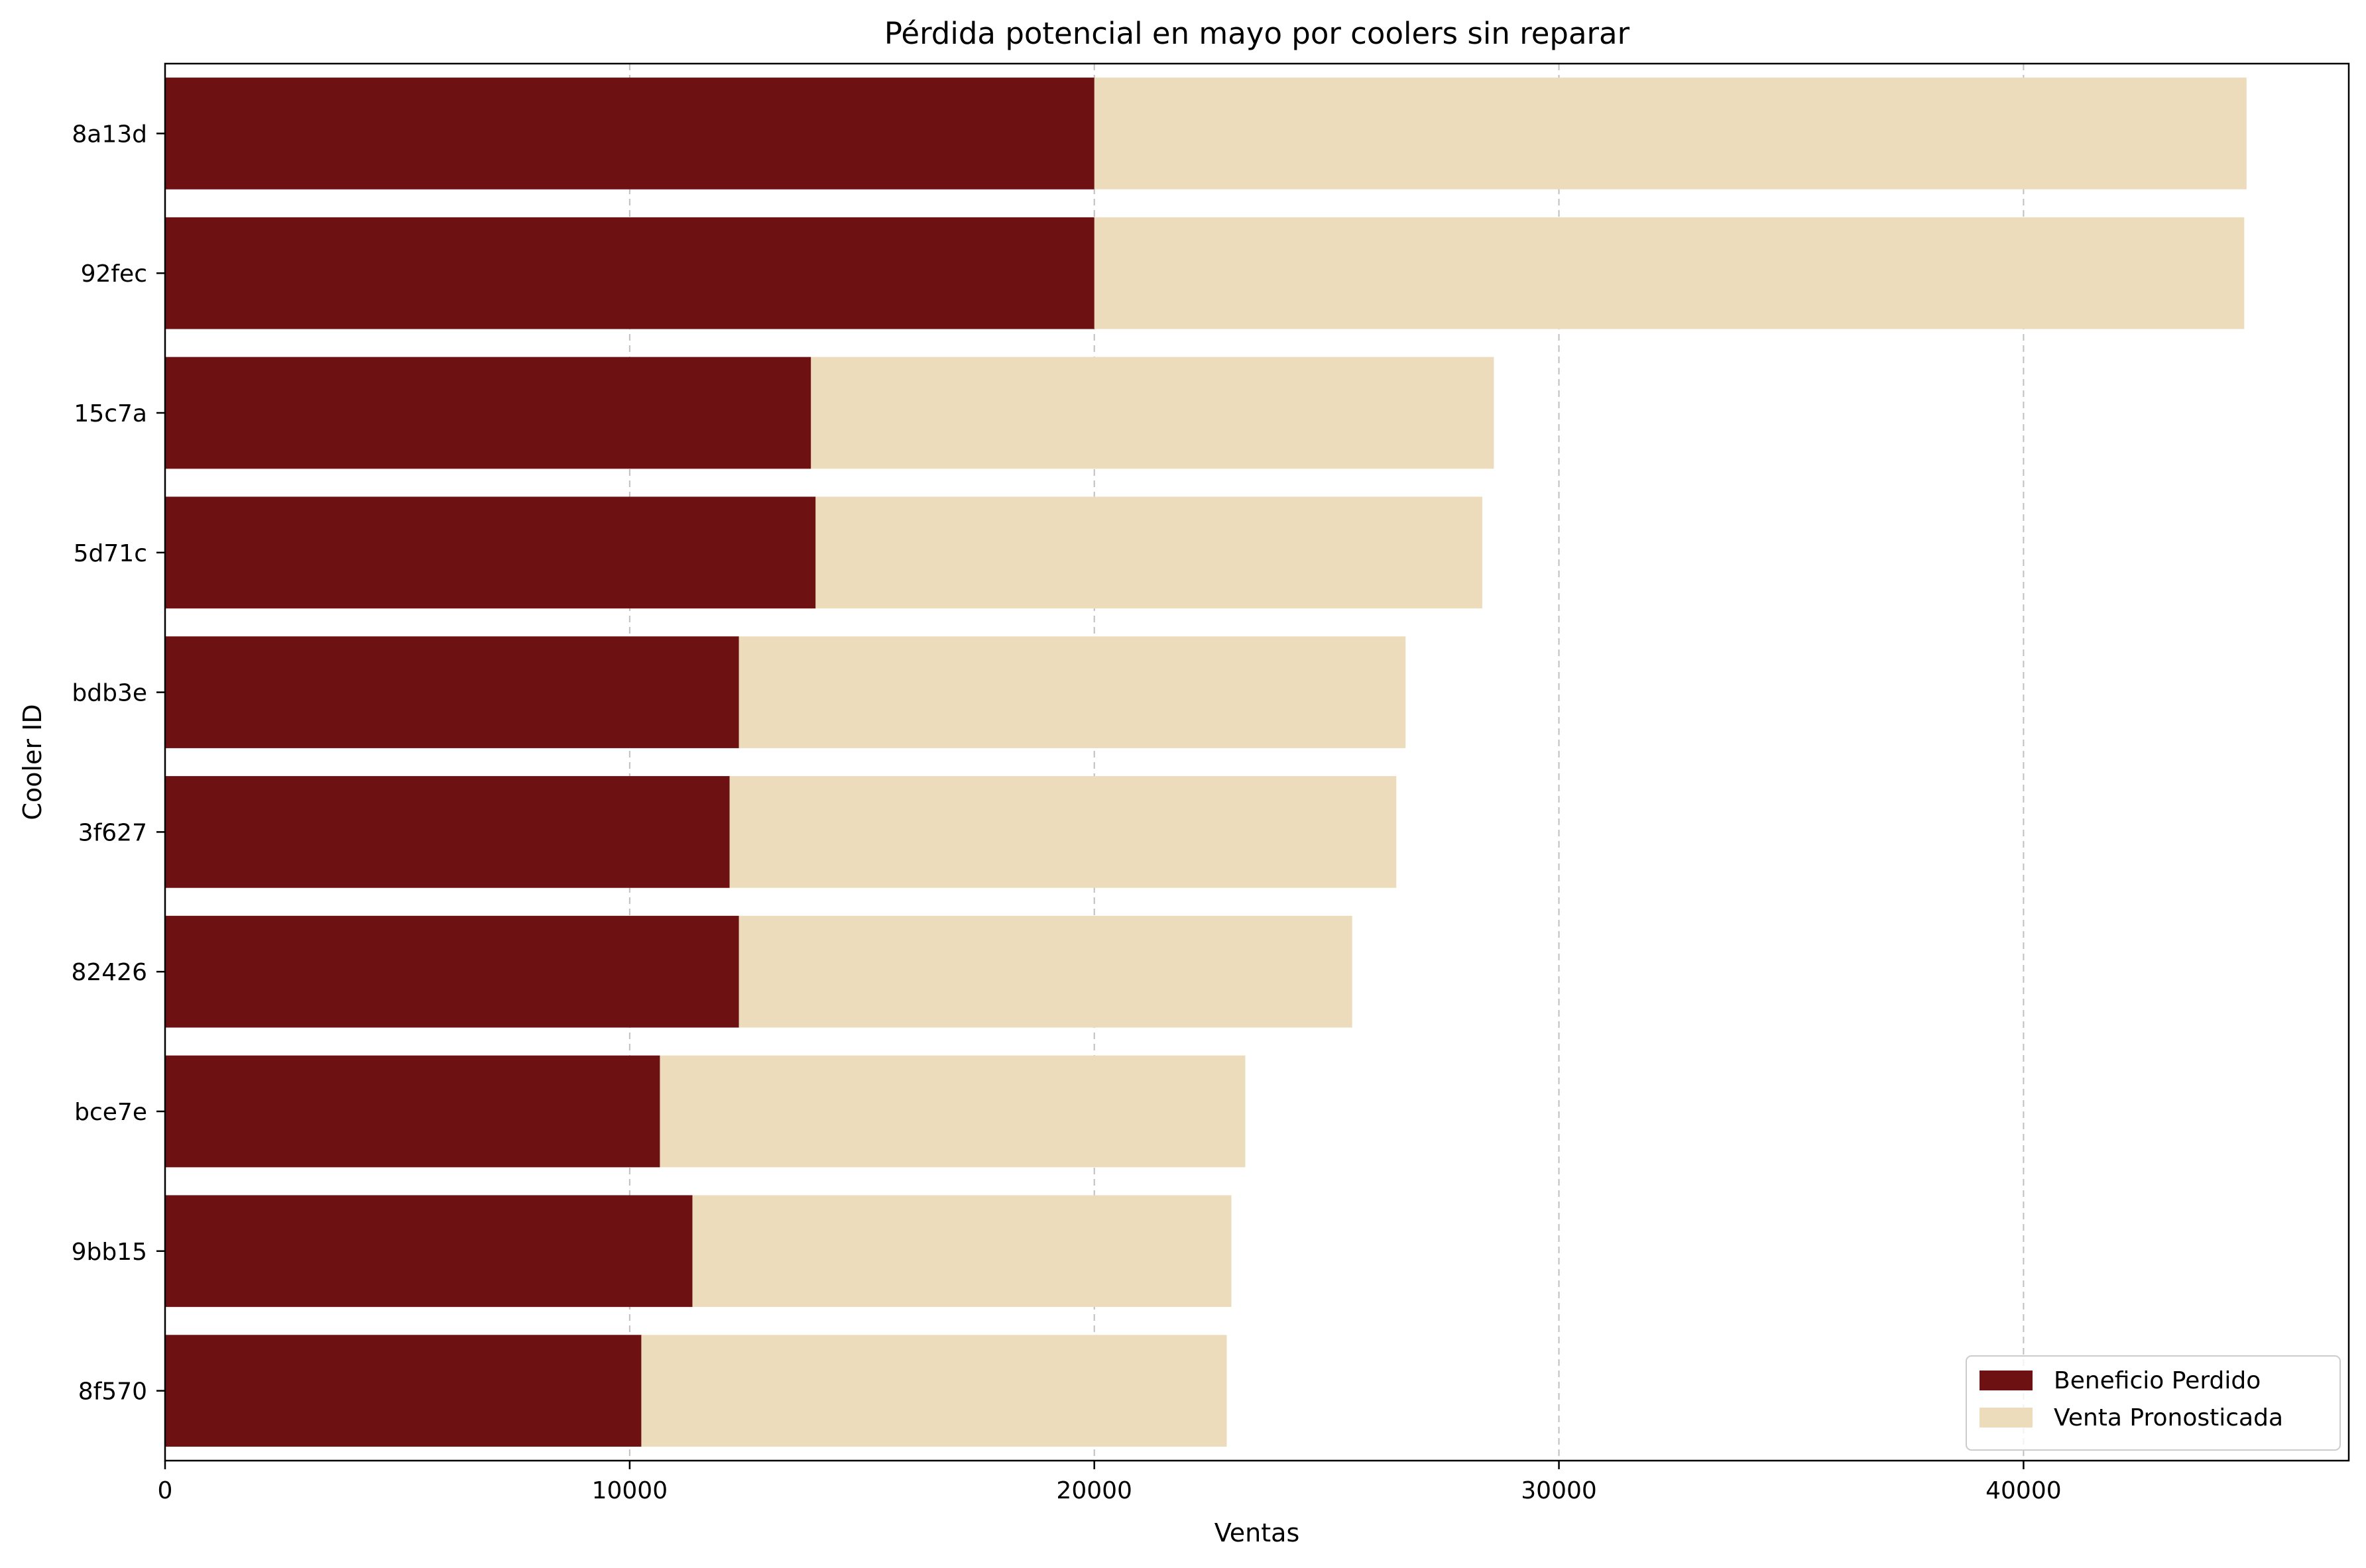 The width and height of the screenshot is (2366, 1568). I want to click on legend-label: Beneficio Perdido, so click(2158, 1380).